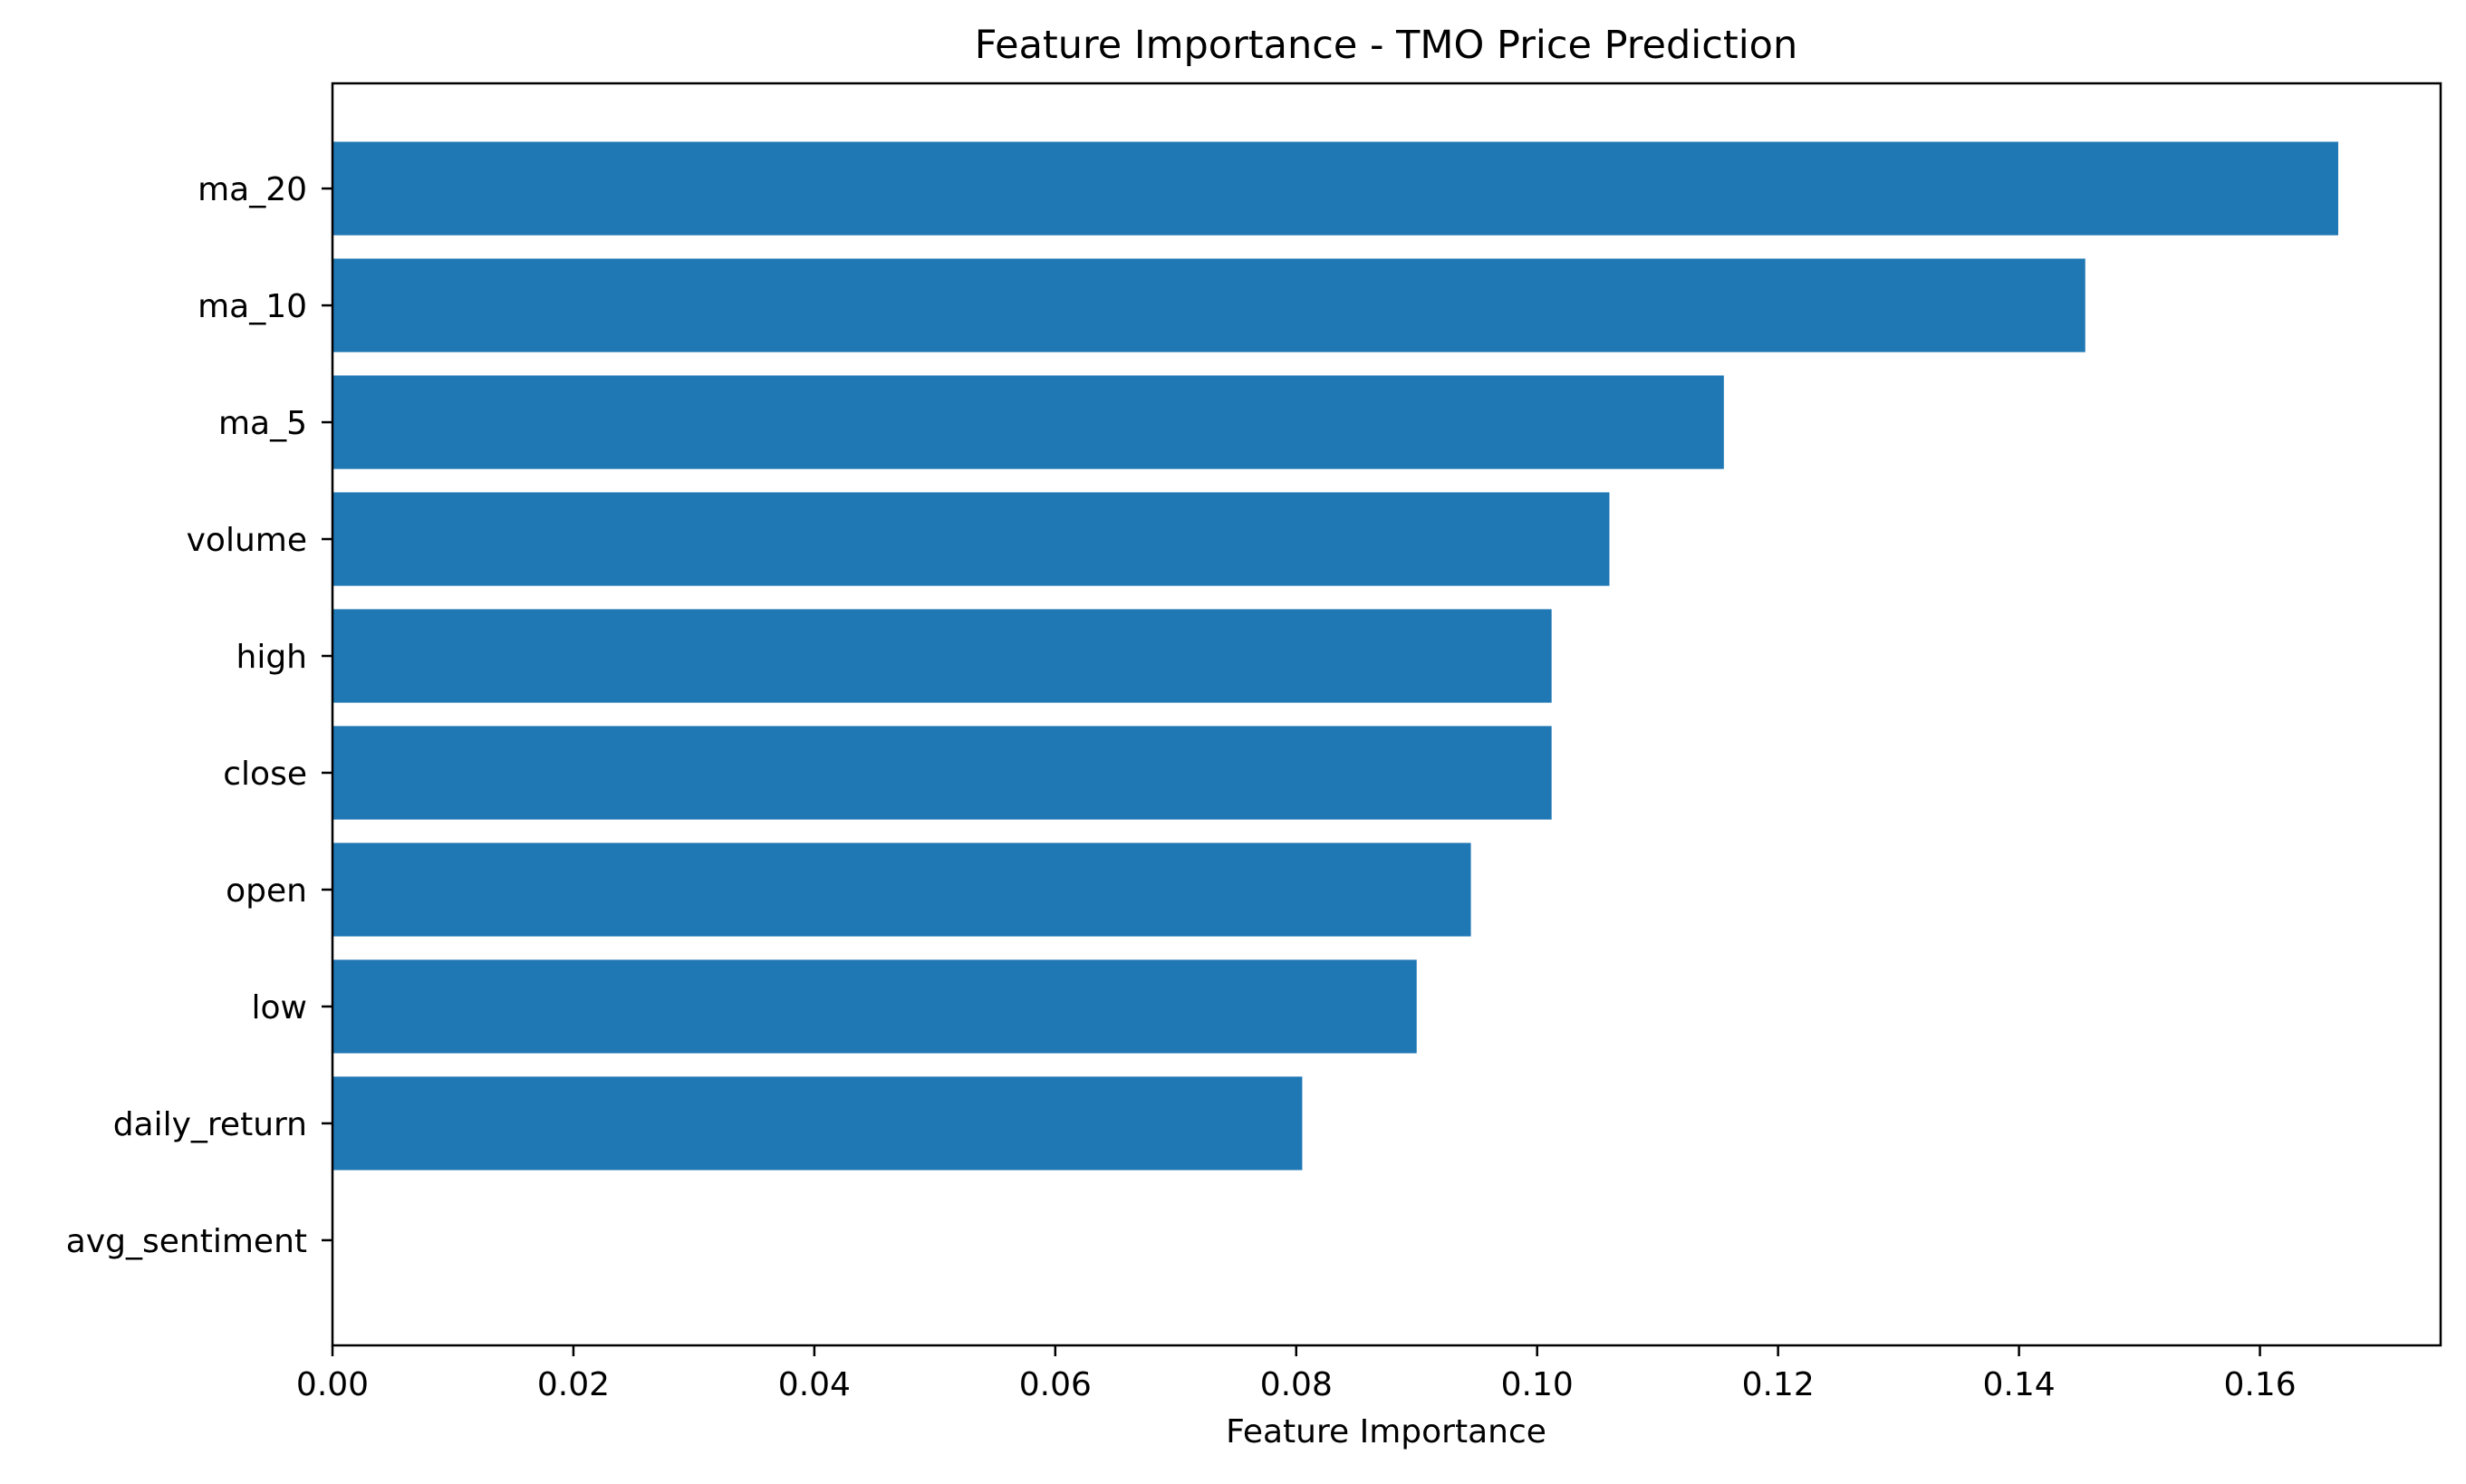  Describe the element at coordinates (573, 1385) in the screenshot. I see `x-tick-label: 0.02` at that location.